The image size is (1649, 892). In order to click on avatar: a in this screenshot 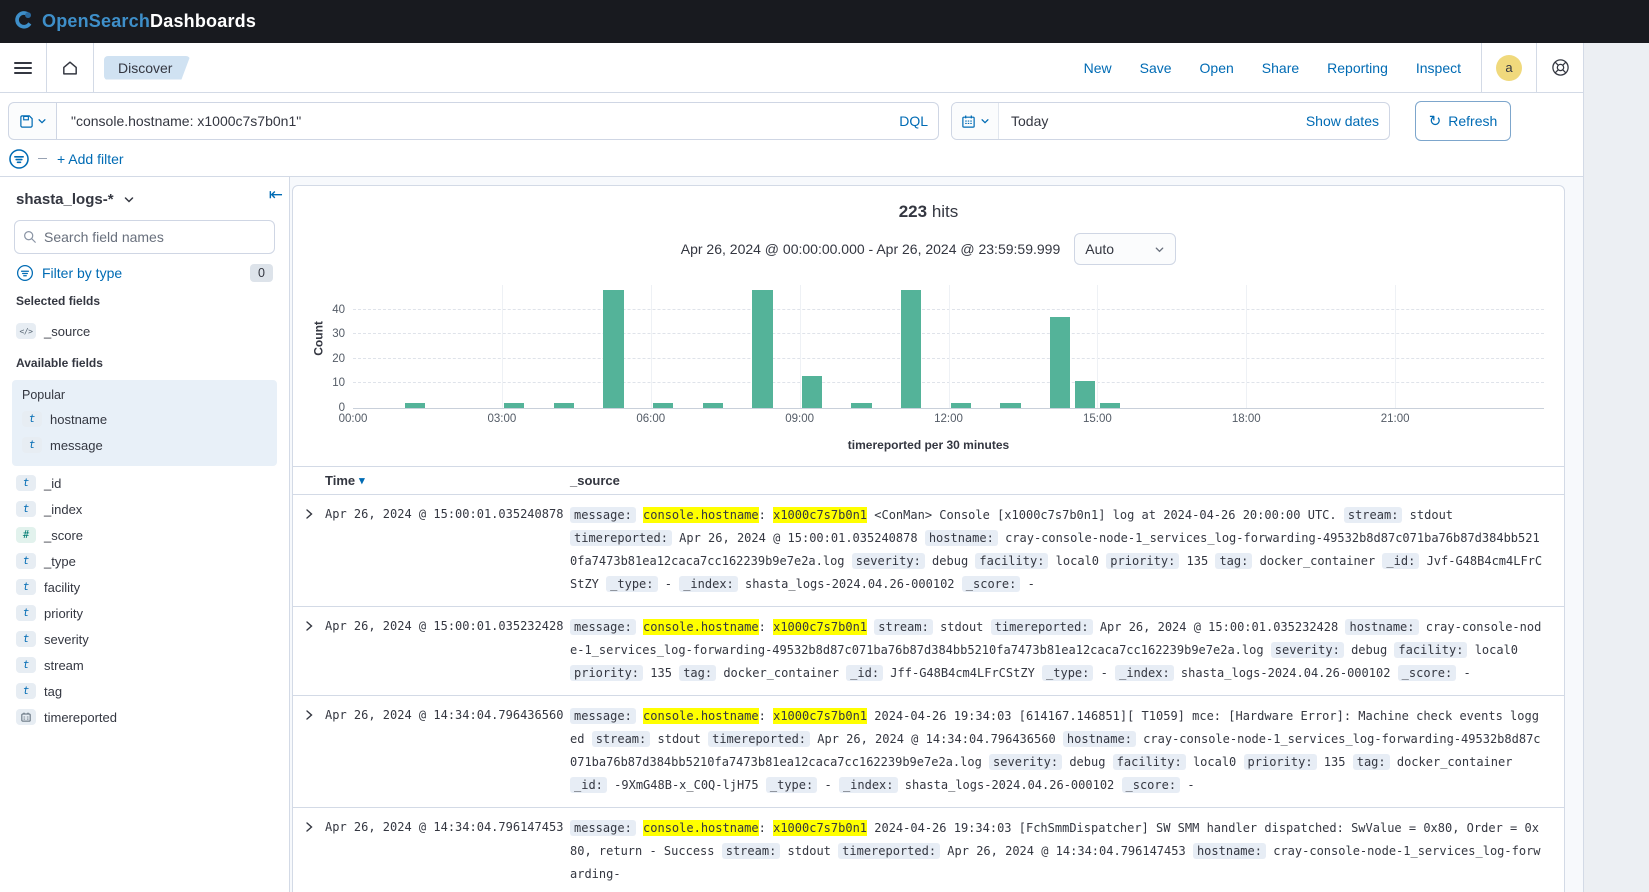, I will do `click(1509, 67)`.